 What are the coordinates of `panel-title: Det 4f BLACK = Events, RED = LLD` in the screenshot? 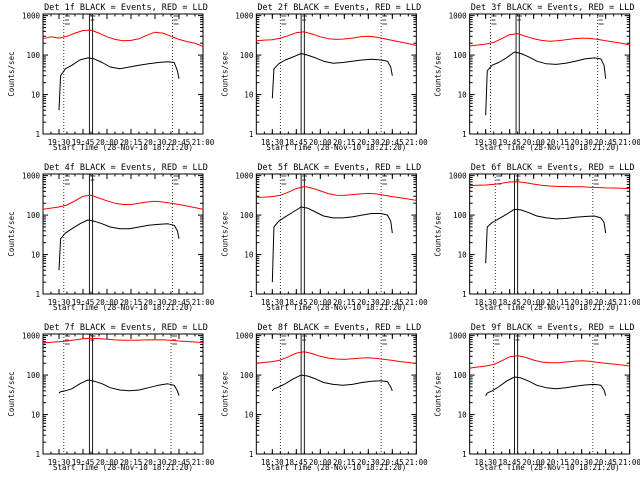 It's located at (126, 168).